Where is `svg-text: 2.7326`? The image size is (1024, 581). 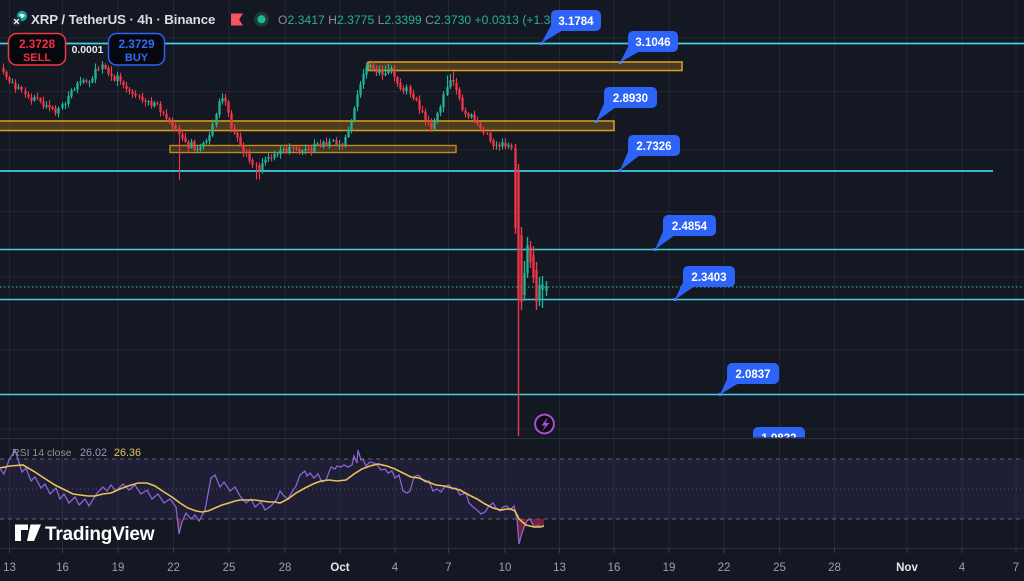
svg-text: 2.7326 is located at coordinates (653, 147).